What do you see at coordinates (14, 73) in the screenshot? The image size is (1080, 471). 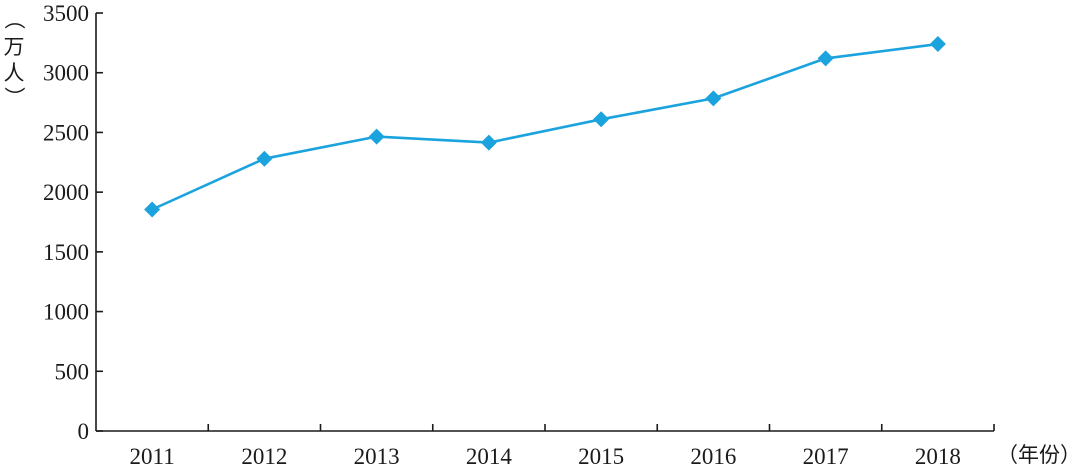 I see `y-axis-title-char: 人` at bounding box center [14, 73].